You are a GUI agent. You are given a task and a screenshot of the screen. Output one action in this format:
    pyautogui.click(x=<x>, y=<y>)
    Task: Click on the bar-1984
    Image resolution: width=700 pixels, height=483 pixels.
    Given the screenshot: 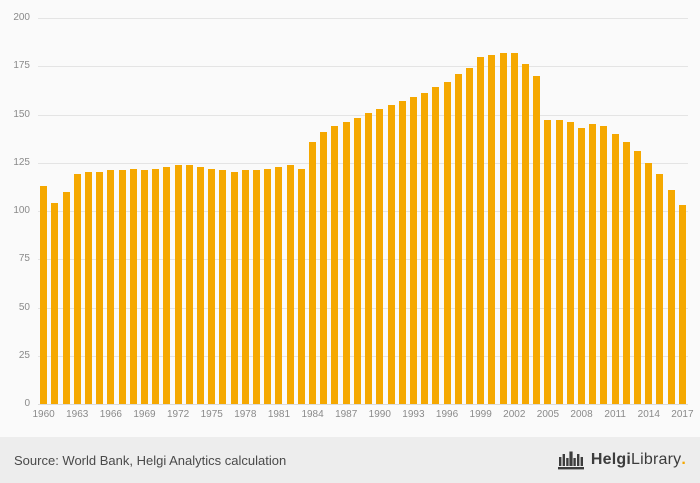 What is the action you would take?
    pyautogui.click(x=313, y=272)
    